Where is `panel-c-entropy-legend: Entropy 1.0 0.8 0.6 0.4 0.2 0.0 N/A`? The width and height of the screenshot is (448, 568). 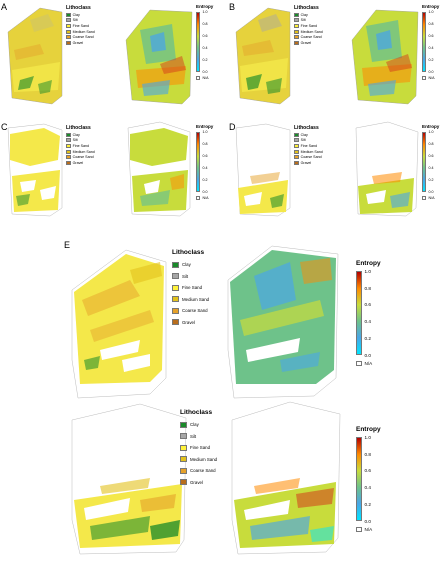 panel-c-entropy-legend: Entropy 1.0 0.8 0.6 0.4 0.2 0.0 N/A is located at coordinates (207, 167).